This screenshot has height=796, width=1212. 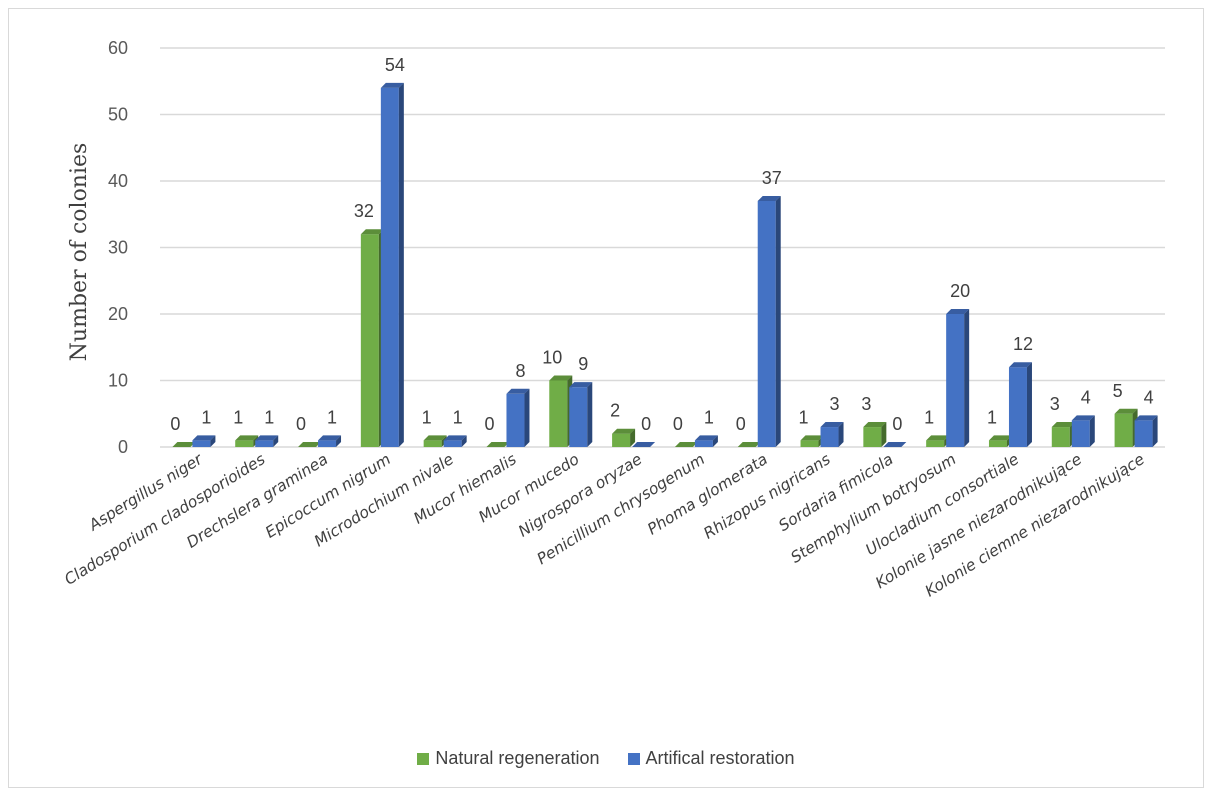 What do you see at coordinates (118, 48) in the screenshot?
I see `y-tick-label: 60` at bounding box center [118, 48].